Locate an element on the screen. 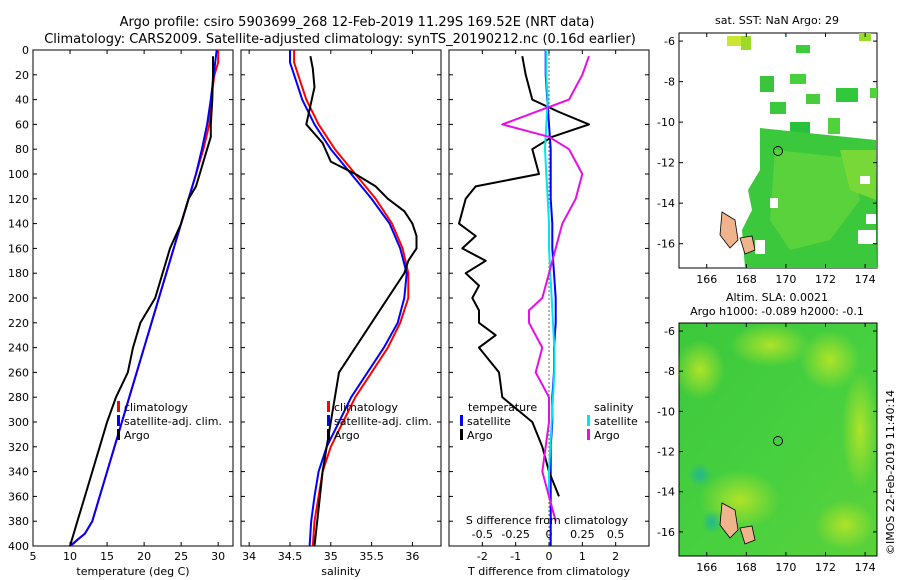 Image resolution: width=900 pixels, height=580 pixels. y-tick-label: 40 is located at coordinates (22, 100).